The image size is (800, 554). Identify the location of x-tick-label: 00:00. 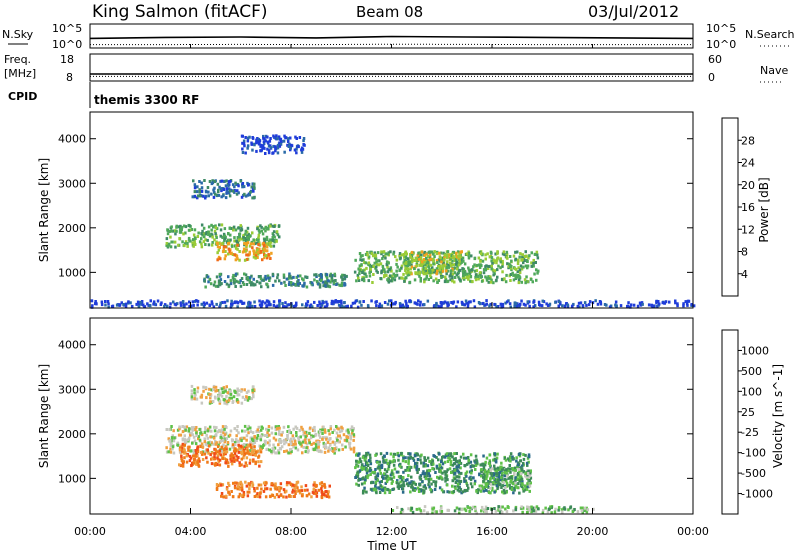
(90, 531).